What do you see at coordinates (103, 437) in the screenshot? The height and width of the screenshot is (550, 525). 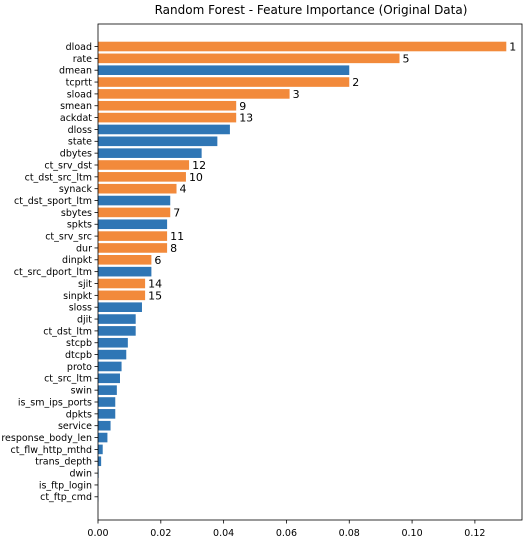 I see `bar-response-body-len` at bounding box center [103, 437].